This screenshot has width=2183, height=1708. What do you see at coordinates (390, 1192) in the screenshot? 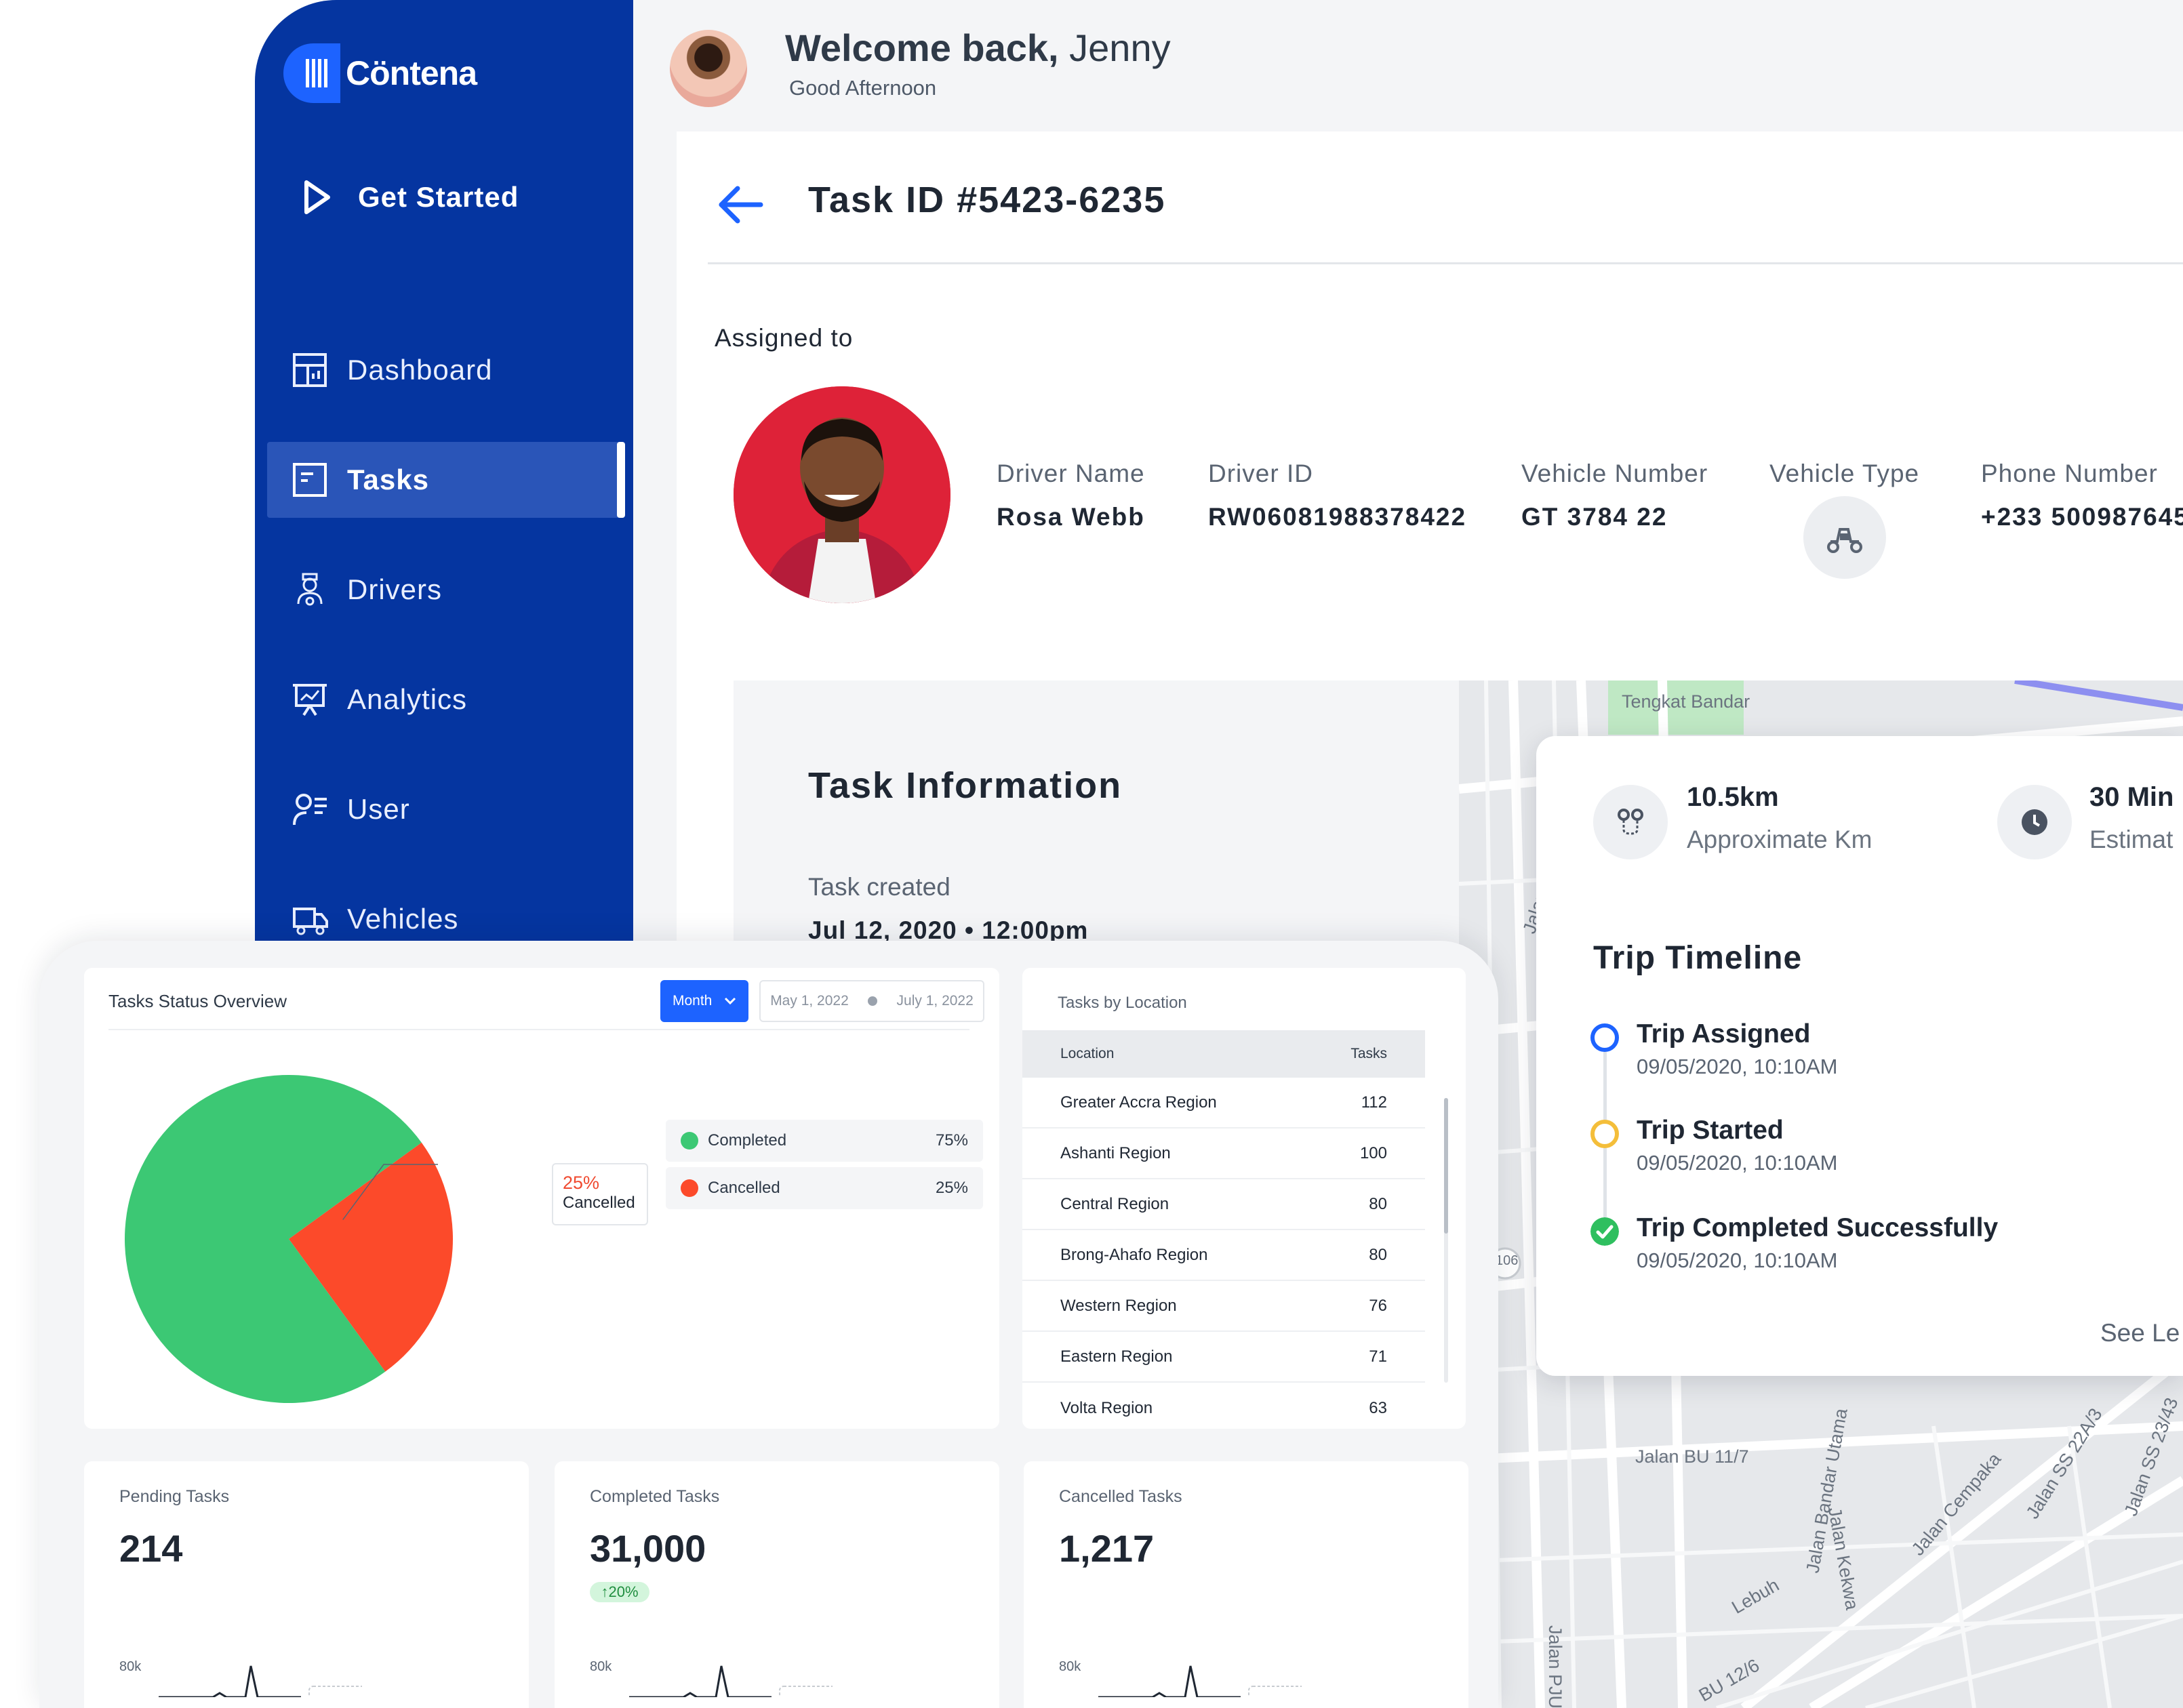
I see `callout-leader-line` at bounding box center [390, 1192].